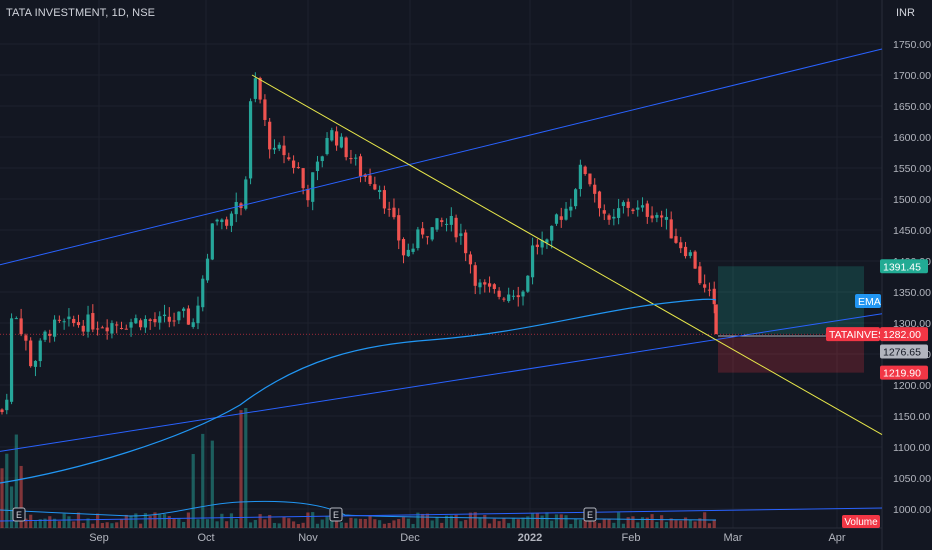 This screenshot has width=932, height=550. Describe the element at coordinates (308, 538) in the screenshot. I see `x-tick-label: Nov` at that location.